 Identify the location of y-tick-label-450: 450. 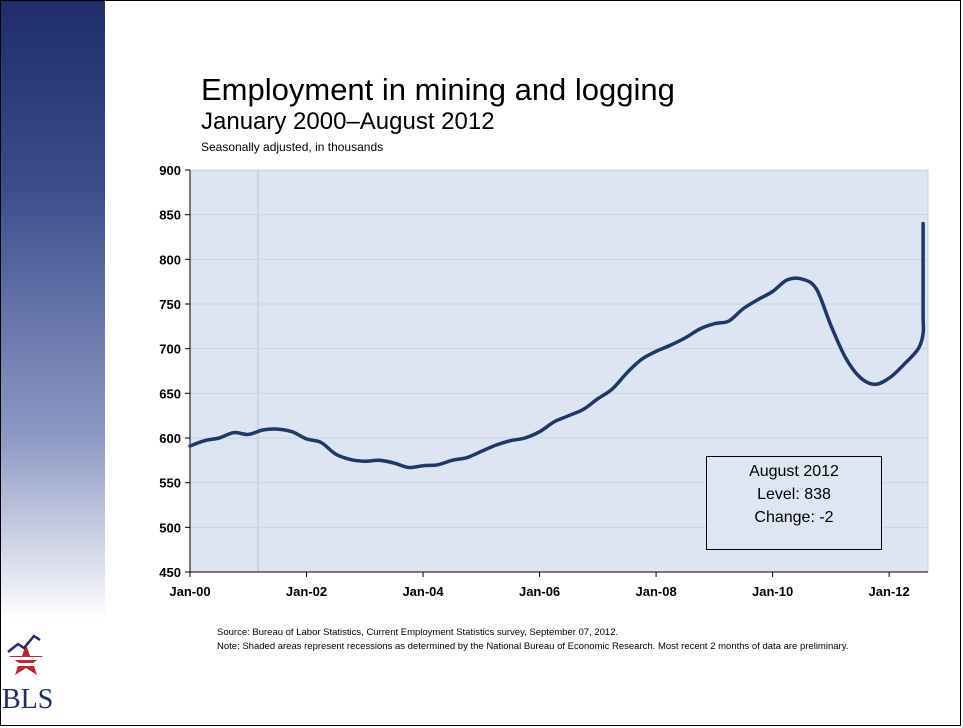
(170, 572).